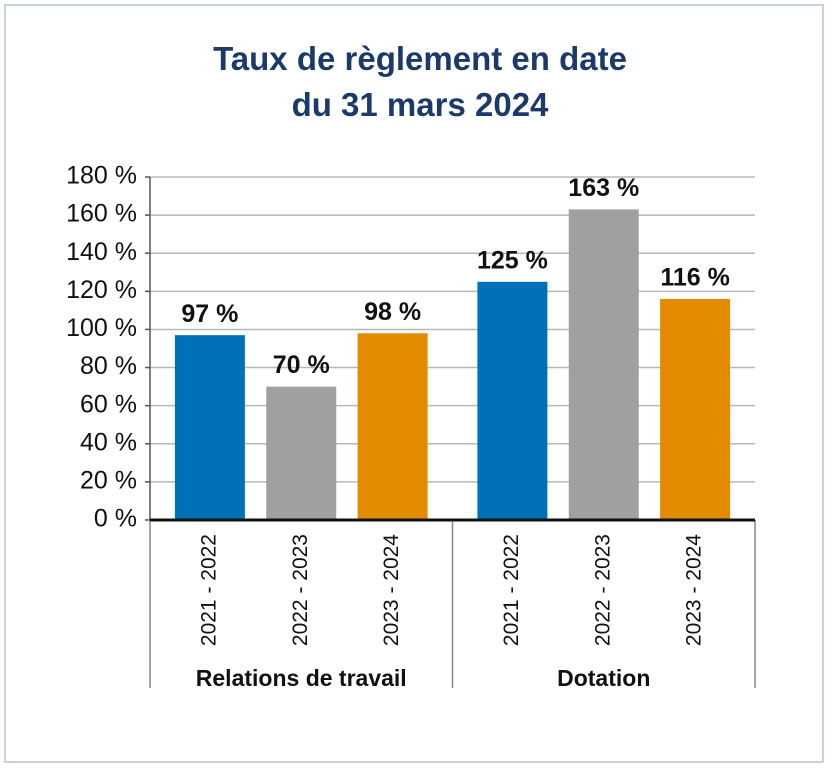  I want to click on y-tick-label: 40 %, so click(108, 442).